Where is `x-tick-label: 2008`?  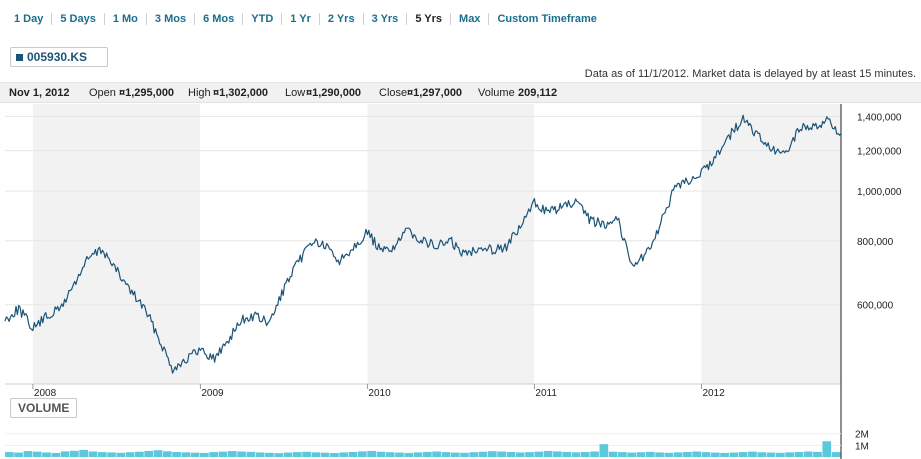
x-tick-label: 2008 is located at coordinates (45, 393).